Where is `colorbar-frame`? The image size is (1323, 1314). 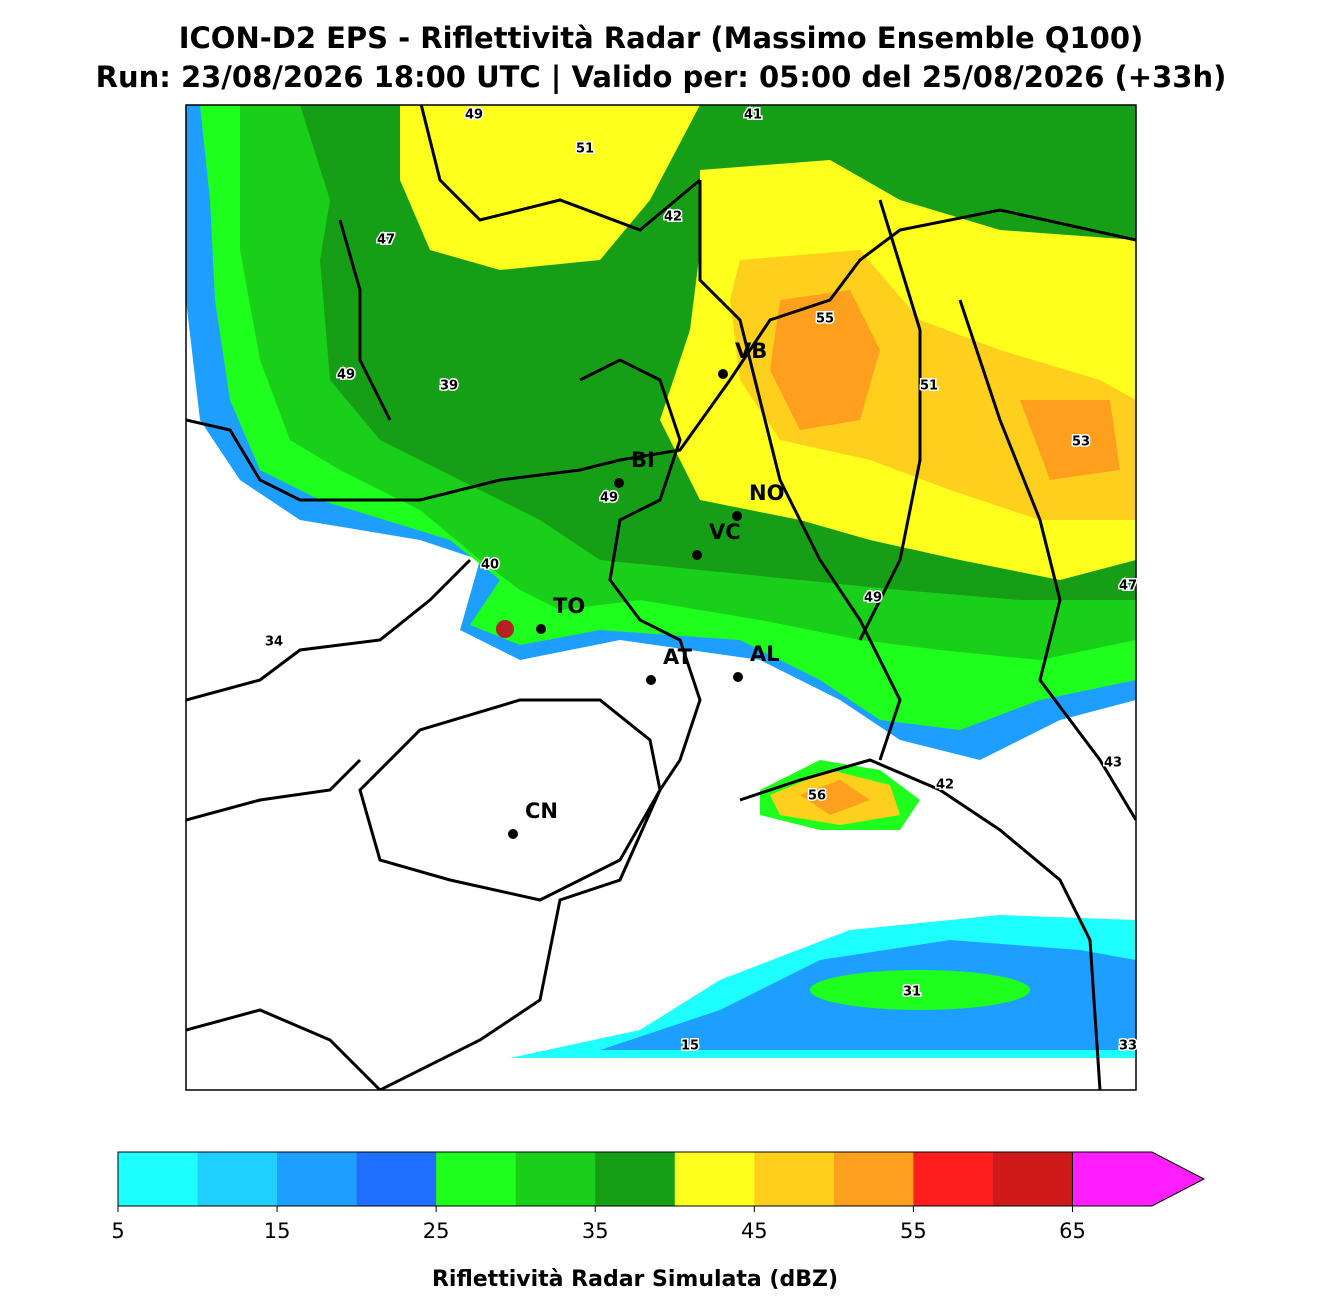
colorbar-frame is located at coordinates (634, 1179).